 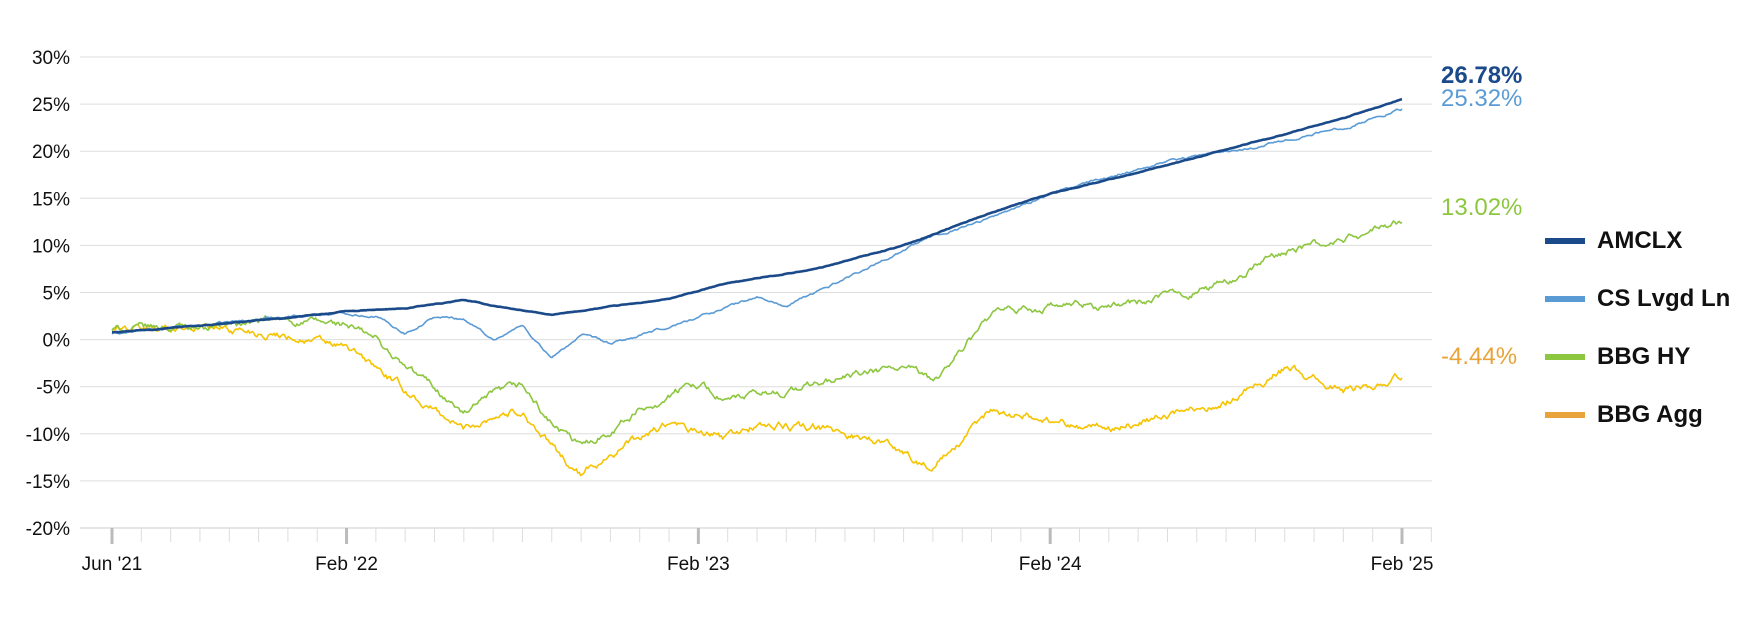 I want to click on legend-item: BBG Agg, so click(x=1637, y=415).